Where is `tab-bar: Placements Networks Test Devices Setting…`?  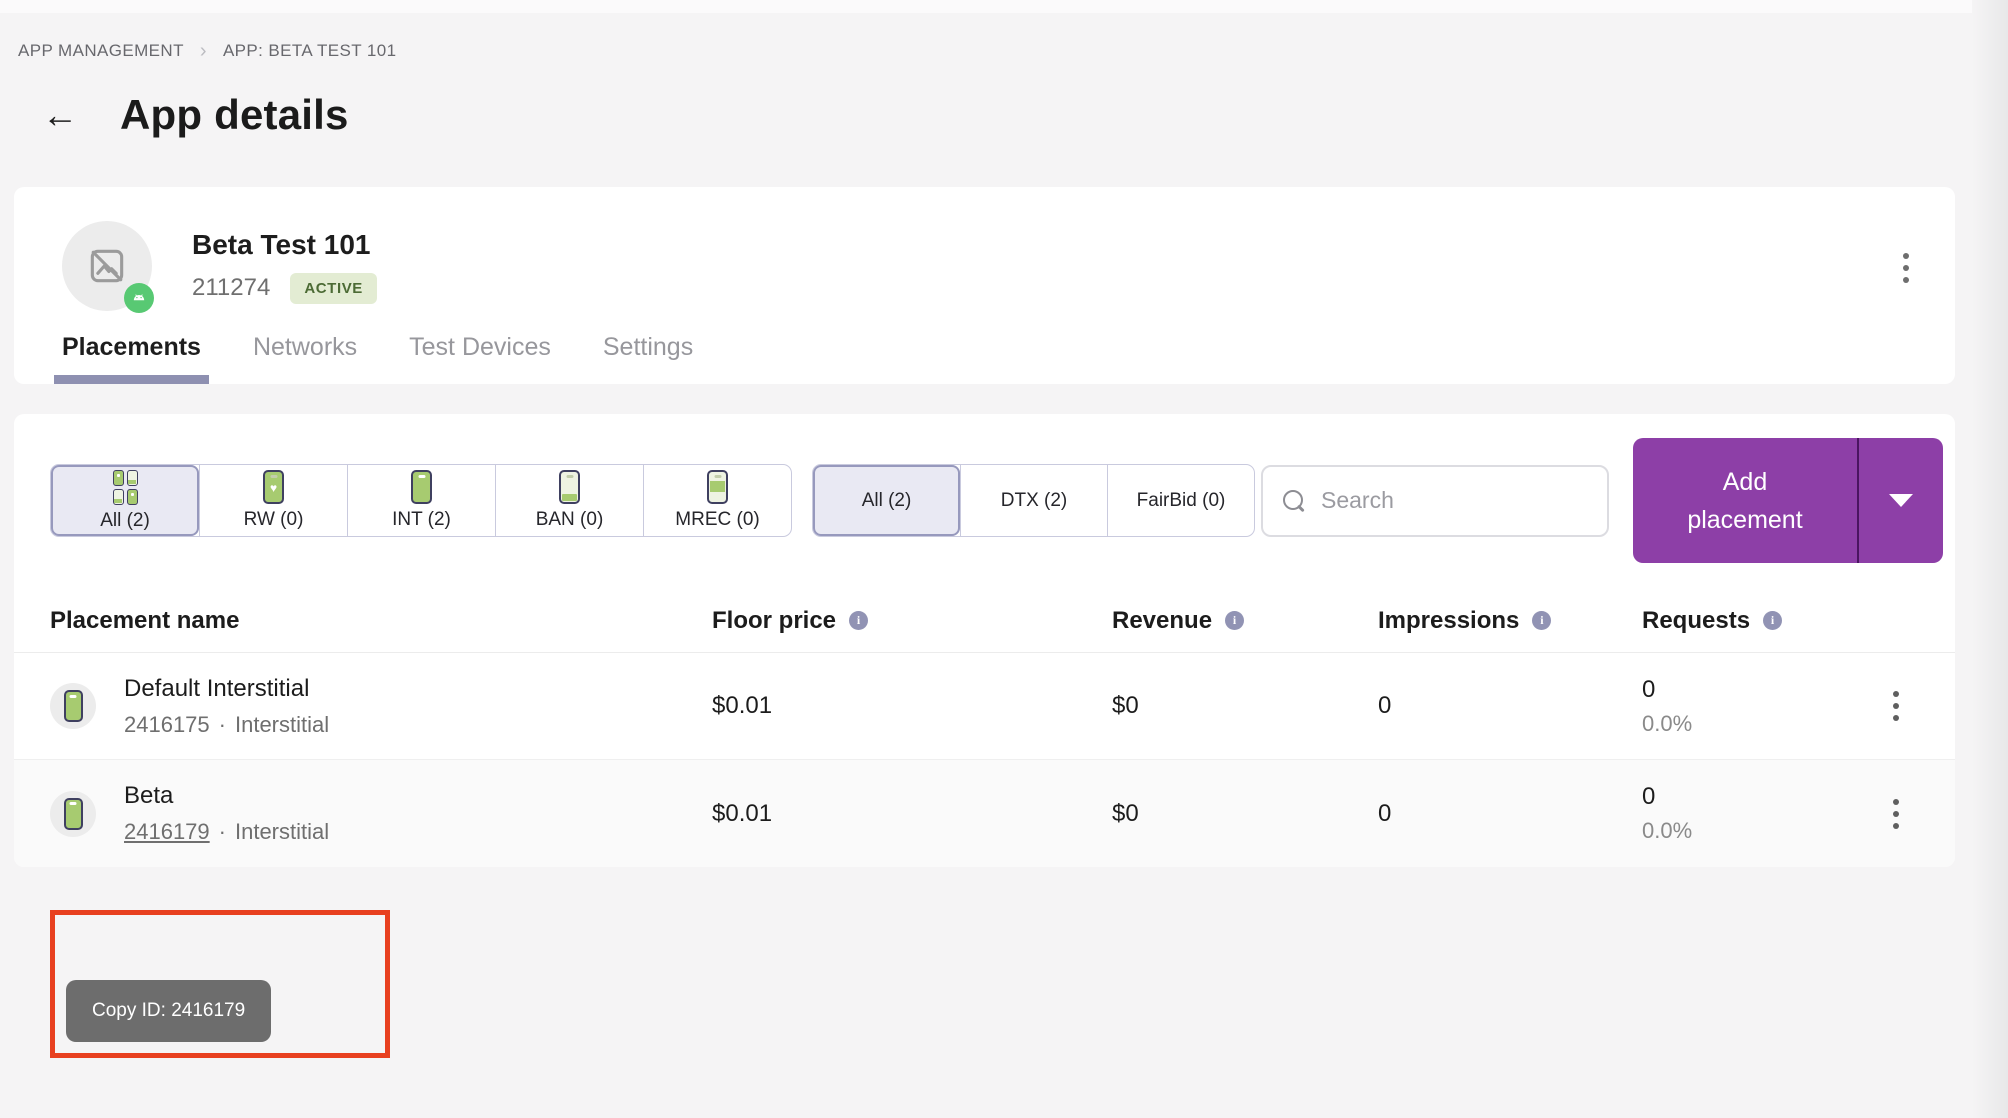
tab-bar: Placements Networks Test Devices Setting… is located at coordinates (984, 358).